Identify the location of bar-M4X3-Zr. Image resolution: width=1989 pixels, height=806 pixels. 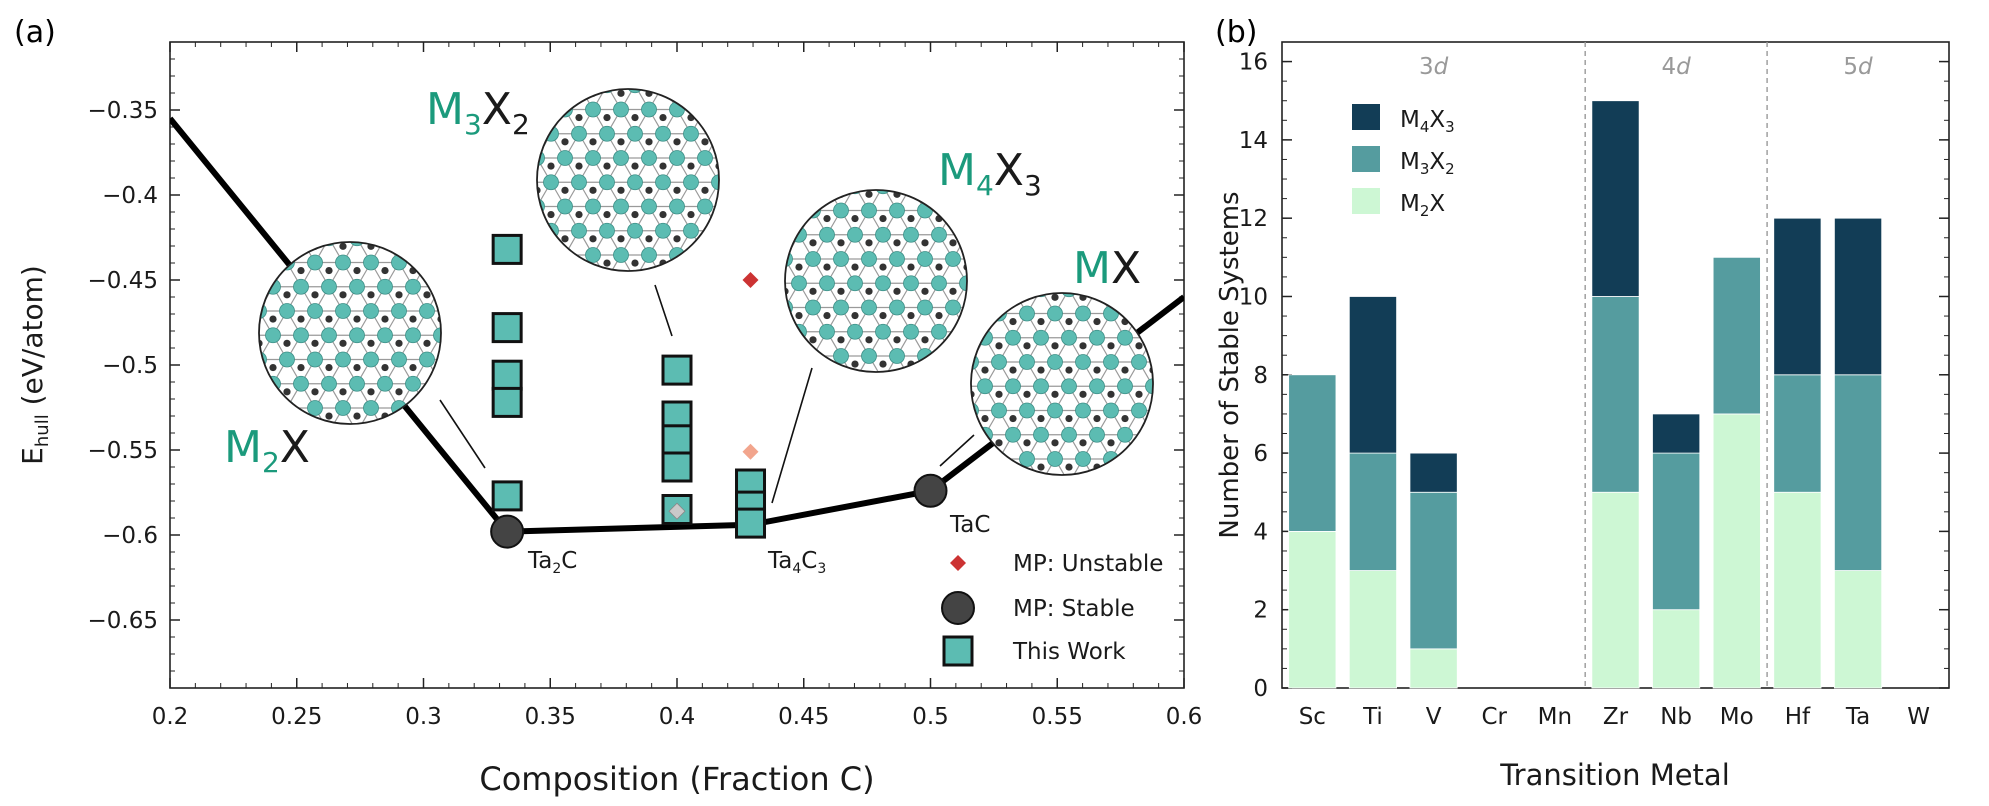
(1615, 198).